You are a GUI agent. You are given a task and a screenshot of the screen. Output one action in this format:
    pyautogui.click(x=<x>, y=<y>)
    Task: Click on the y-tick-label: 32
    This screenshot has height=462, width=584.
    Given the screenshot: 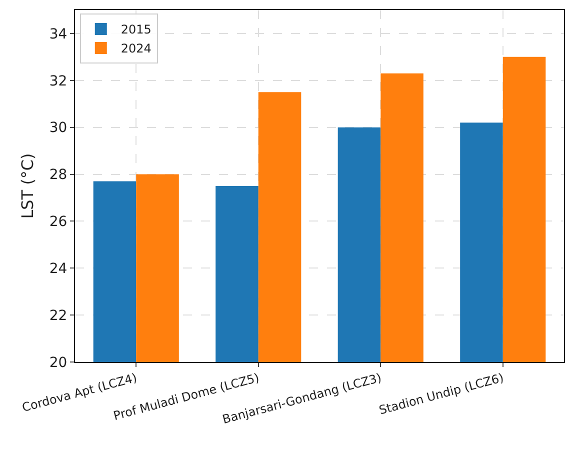 What is the action you would take?
    pyautogui.click(x=58, y=81)
    